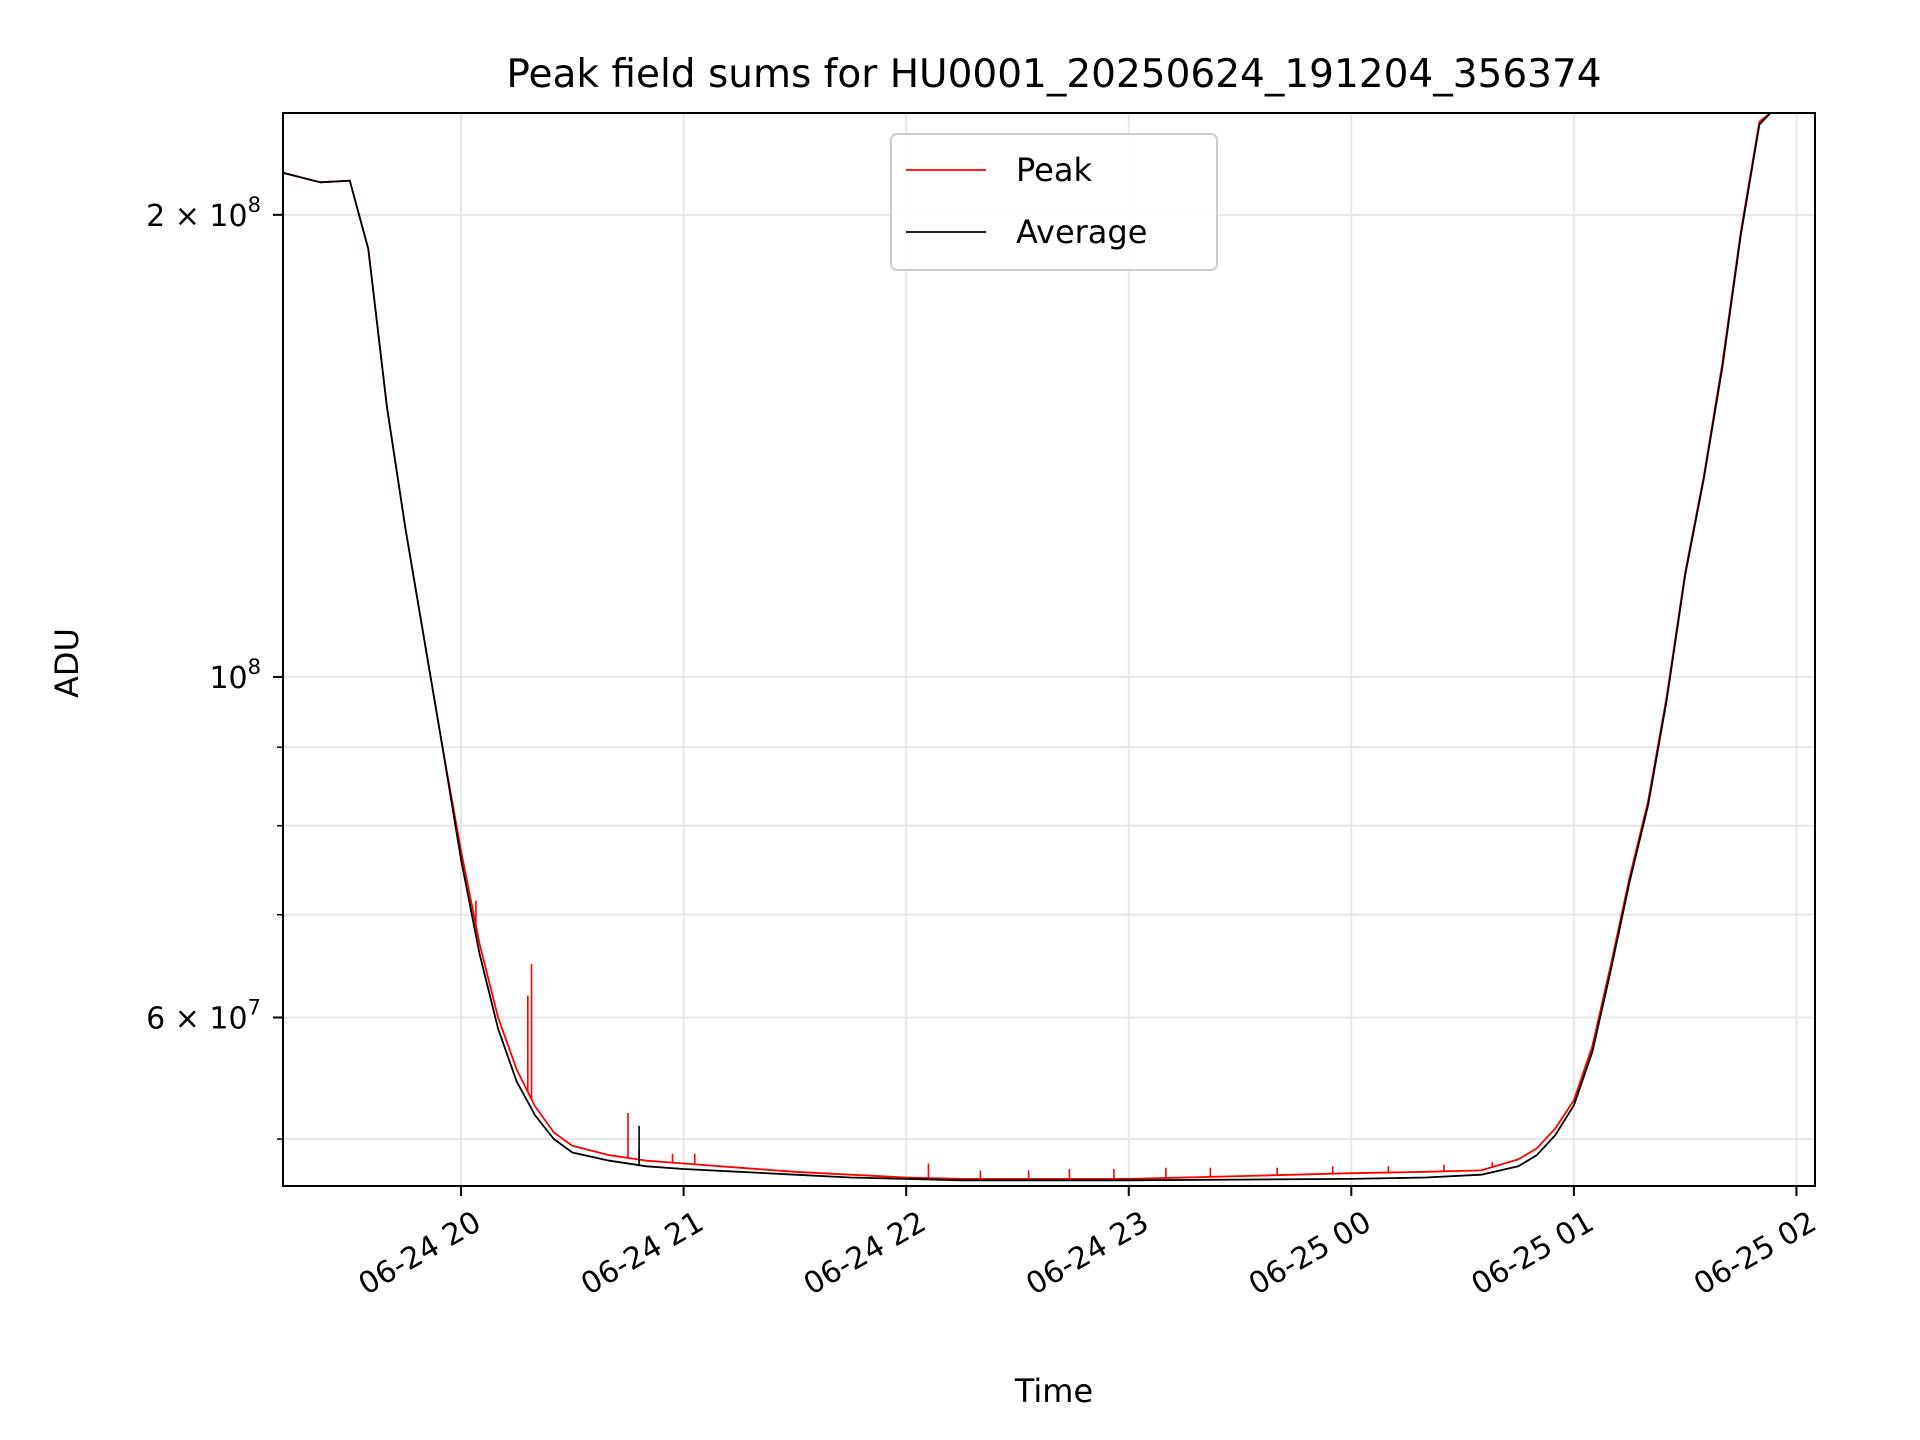 The width and height of the screenshot is (1920, 1440). I want to click on legend-label-peak: Peak, so click(1054, 170).